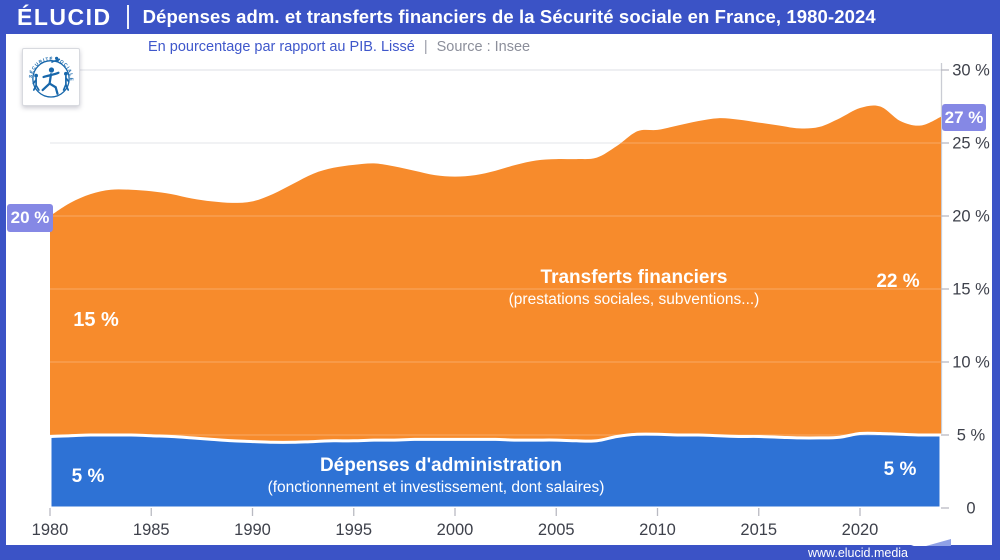  What do you see at coordinates (64, 16) in the screenshot?
I see `elucid-logo: ÉLUCID` at bounding box center [64, 16].